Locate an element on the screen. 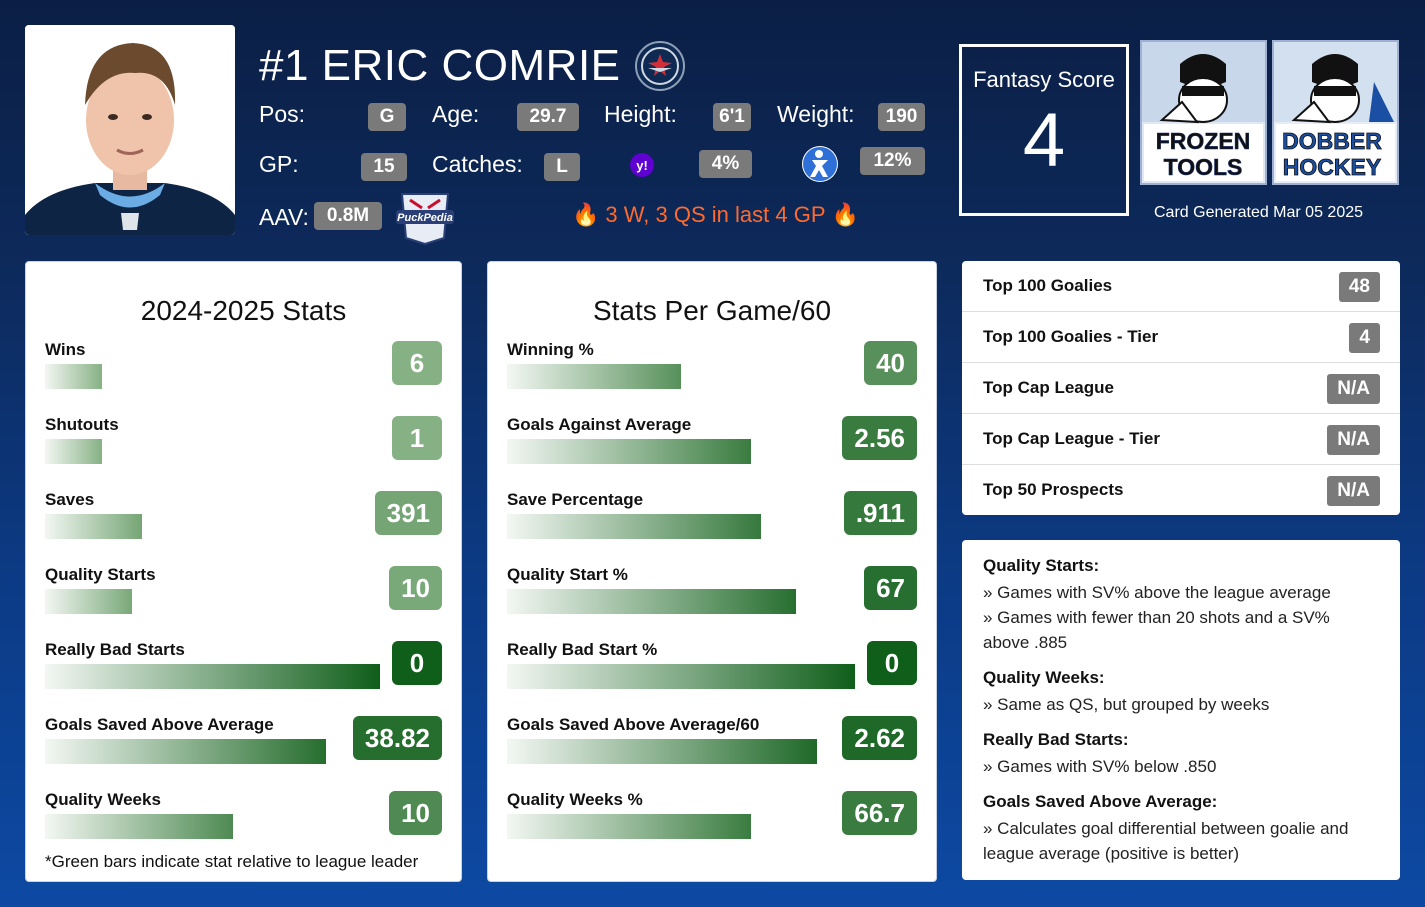  gp-label: GP: is located at coordinates (279, 164).